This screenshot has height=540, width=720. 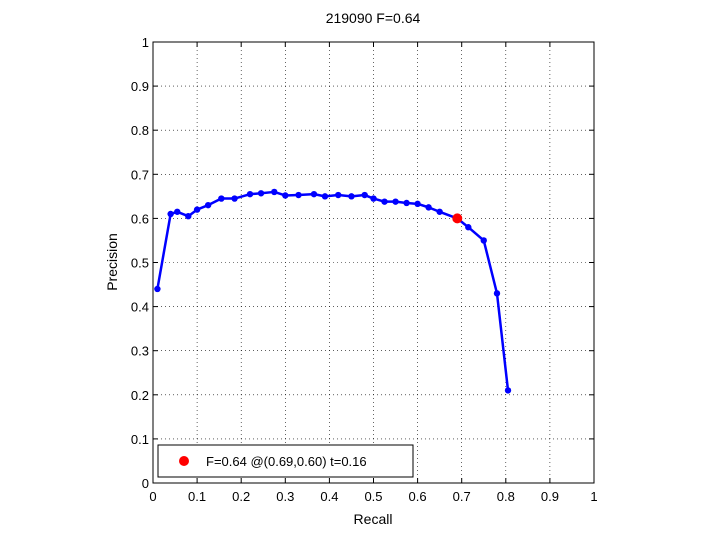 I want to click on x-tick-label: 0.7, so click(x=462, y=496).